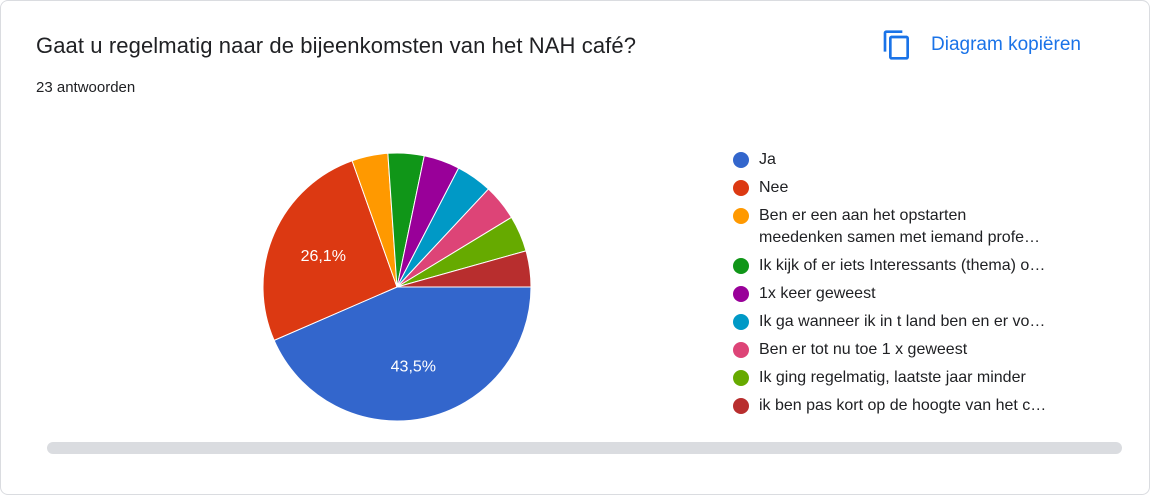  What do you see at coordinates (1006, 44) in the screenshot?
I see `copy-chart-label: Diagram kopiëren` at bounding box center [1006, 44].